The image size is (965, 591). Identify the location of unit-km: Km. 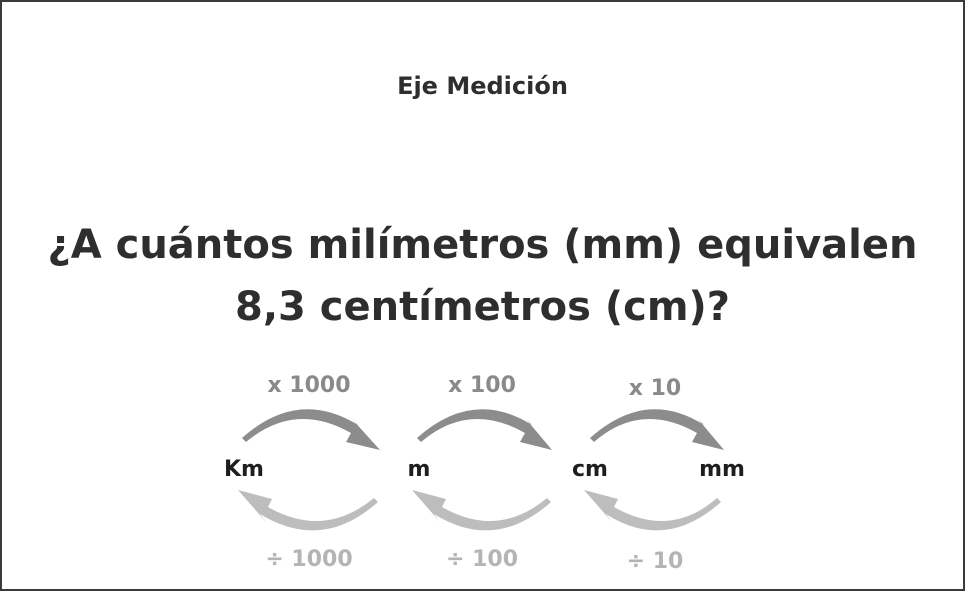
(244, 469).